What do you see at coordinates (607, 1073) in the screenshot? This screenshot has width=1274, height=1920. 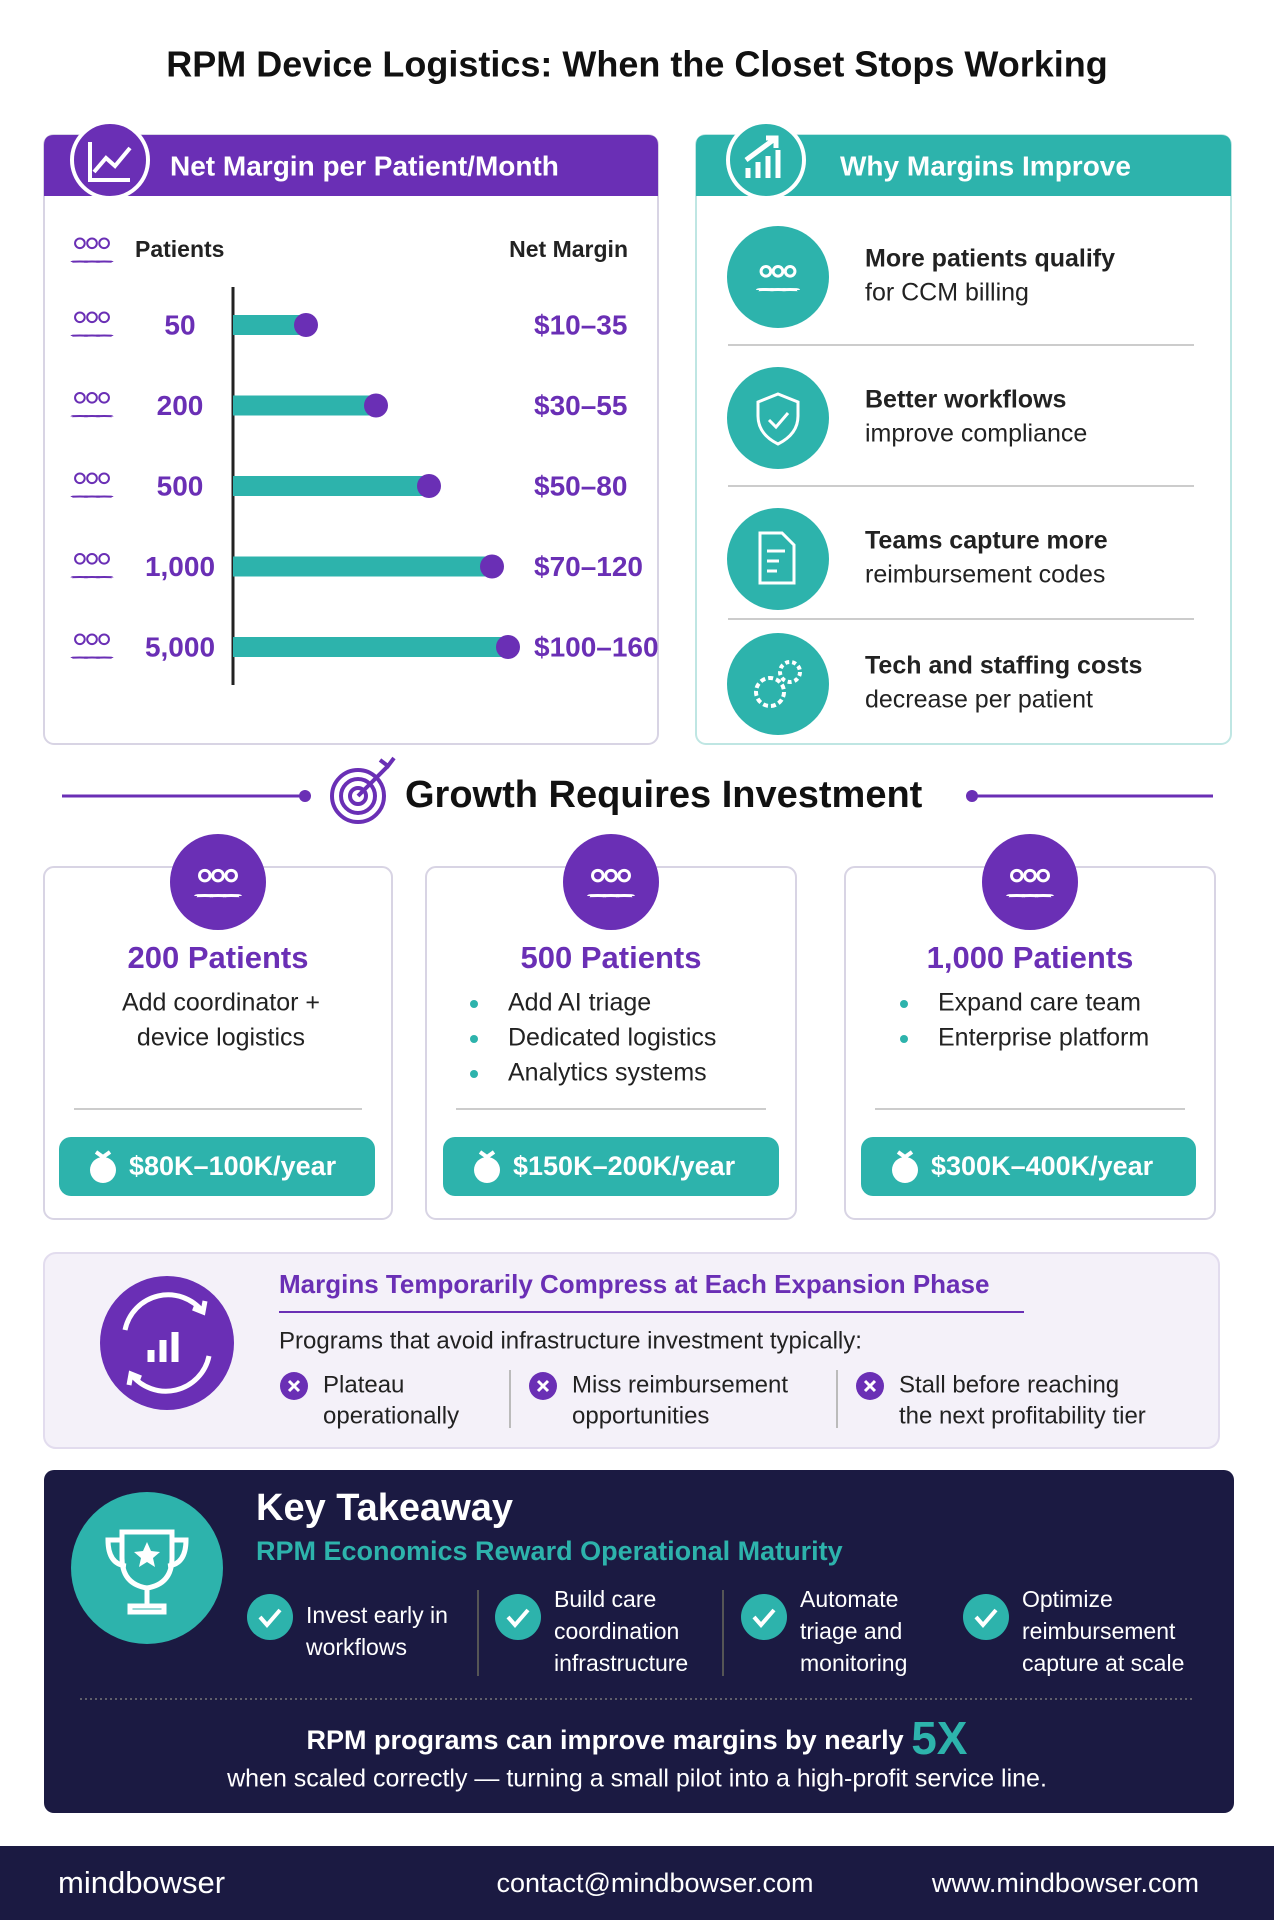 I see `card-bullet: Analytics systems` at bounding box center [607, 1073].